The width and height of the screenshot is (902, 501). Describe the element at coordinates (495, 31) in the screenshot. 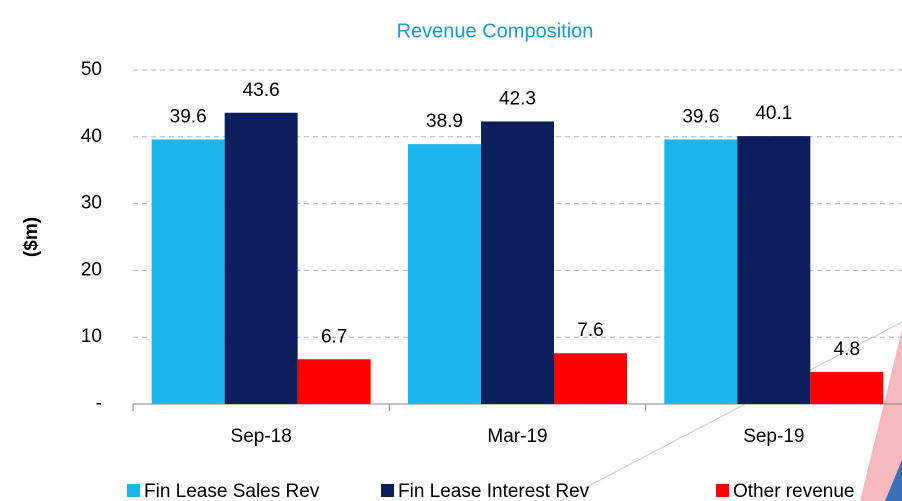

I see `chart-title: Revenue Composition` at that location.